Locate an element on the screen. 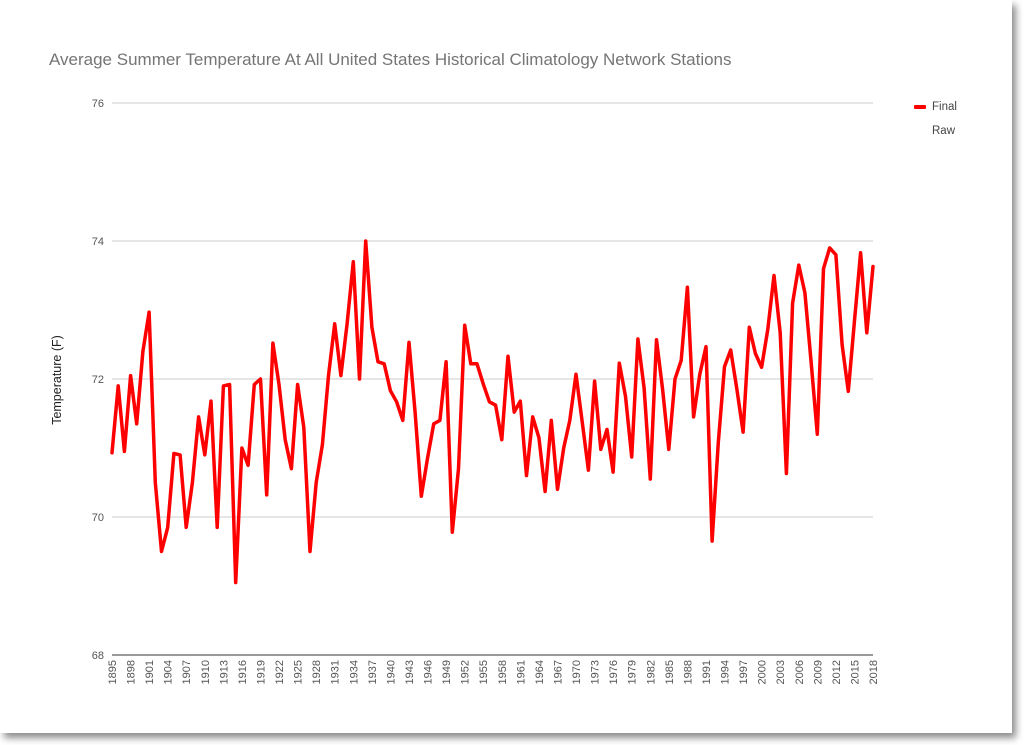 This screenshot has height=745, width=1024. x-tick-label-1919: 1919 is located at coordinates (261, 672).